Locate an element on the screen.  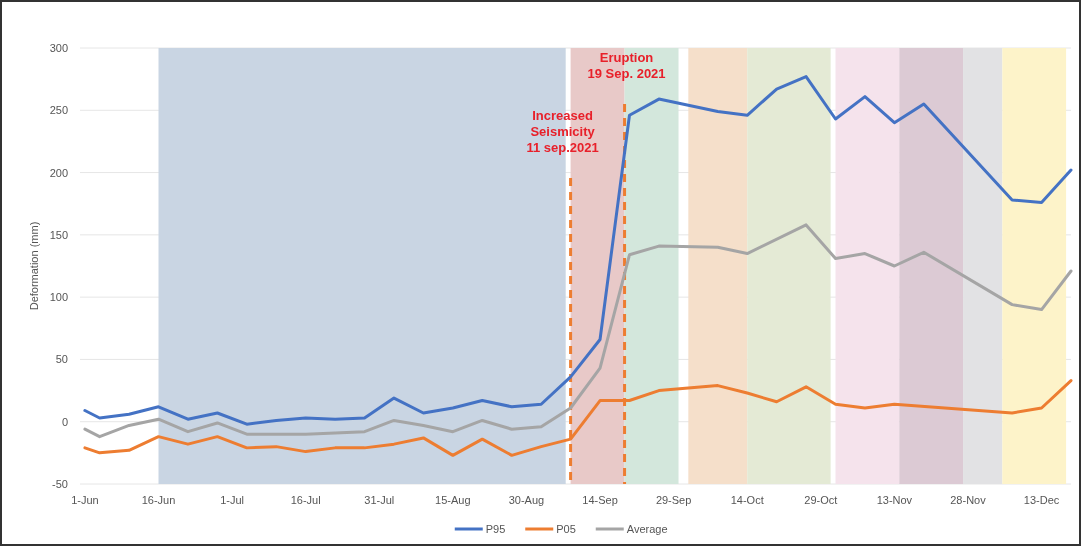
x-tick-label: 30-Aug is located at coordinates (526, 500).